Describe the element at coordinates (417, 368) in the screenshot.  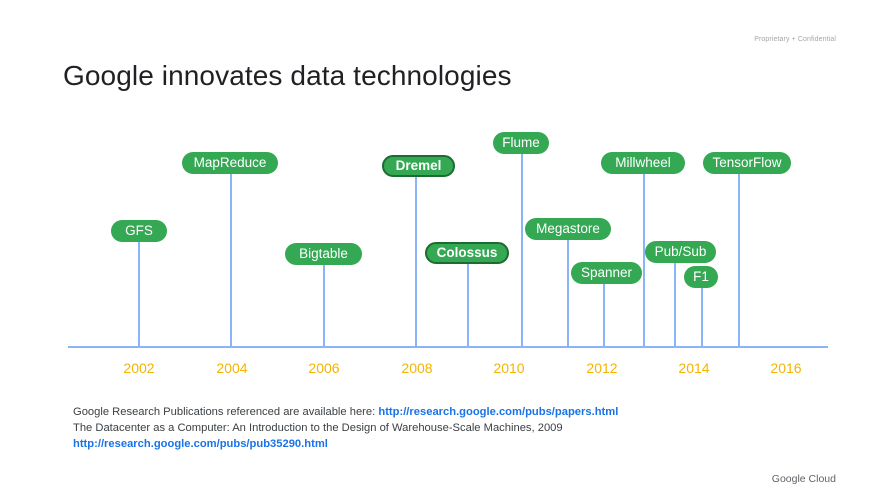
I see `year-label: 2008` at that location.